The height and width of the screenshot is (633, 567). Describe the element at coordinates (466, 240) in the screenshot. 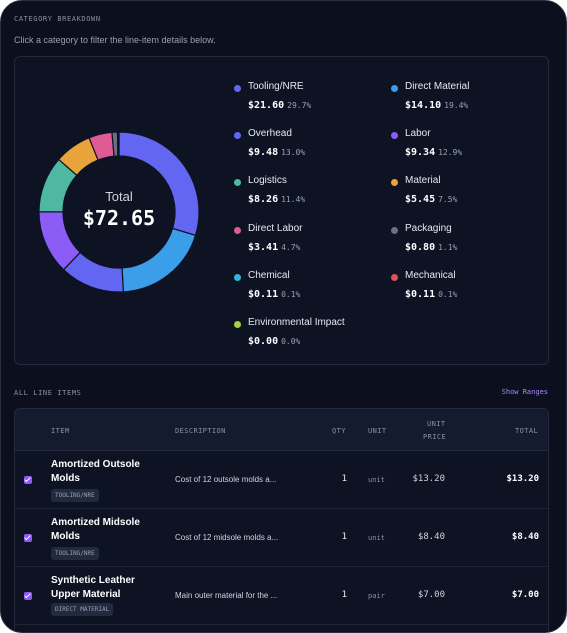

I see `legend-item: Packaging $0.80 1.1%` at that location.